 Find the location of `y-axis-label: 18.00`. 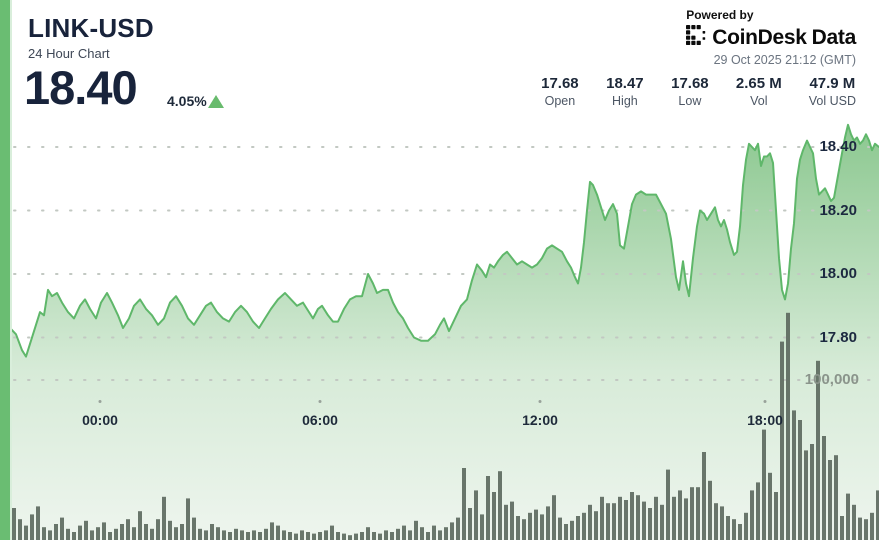

y-axis-label: 18.00 is located at coordinates (838, 273).